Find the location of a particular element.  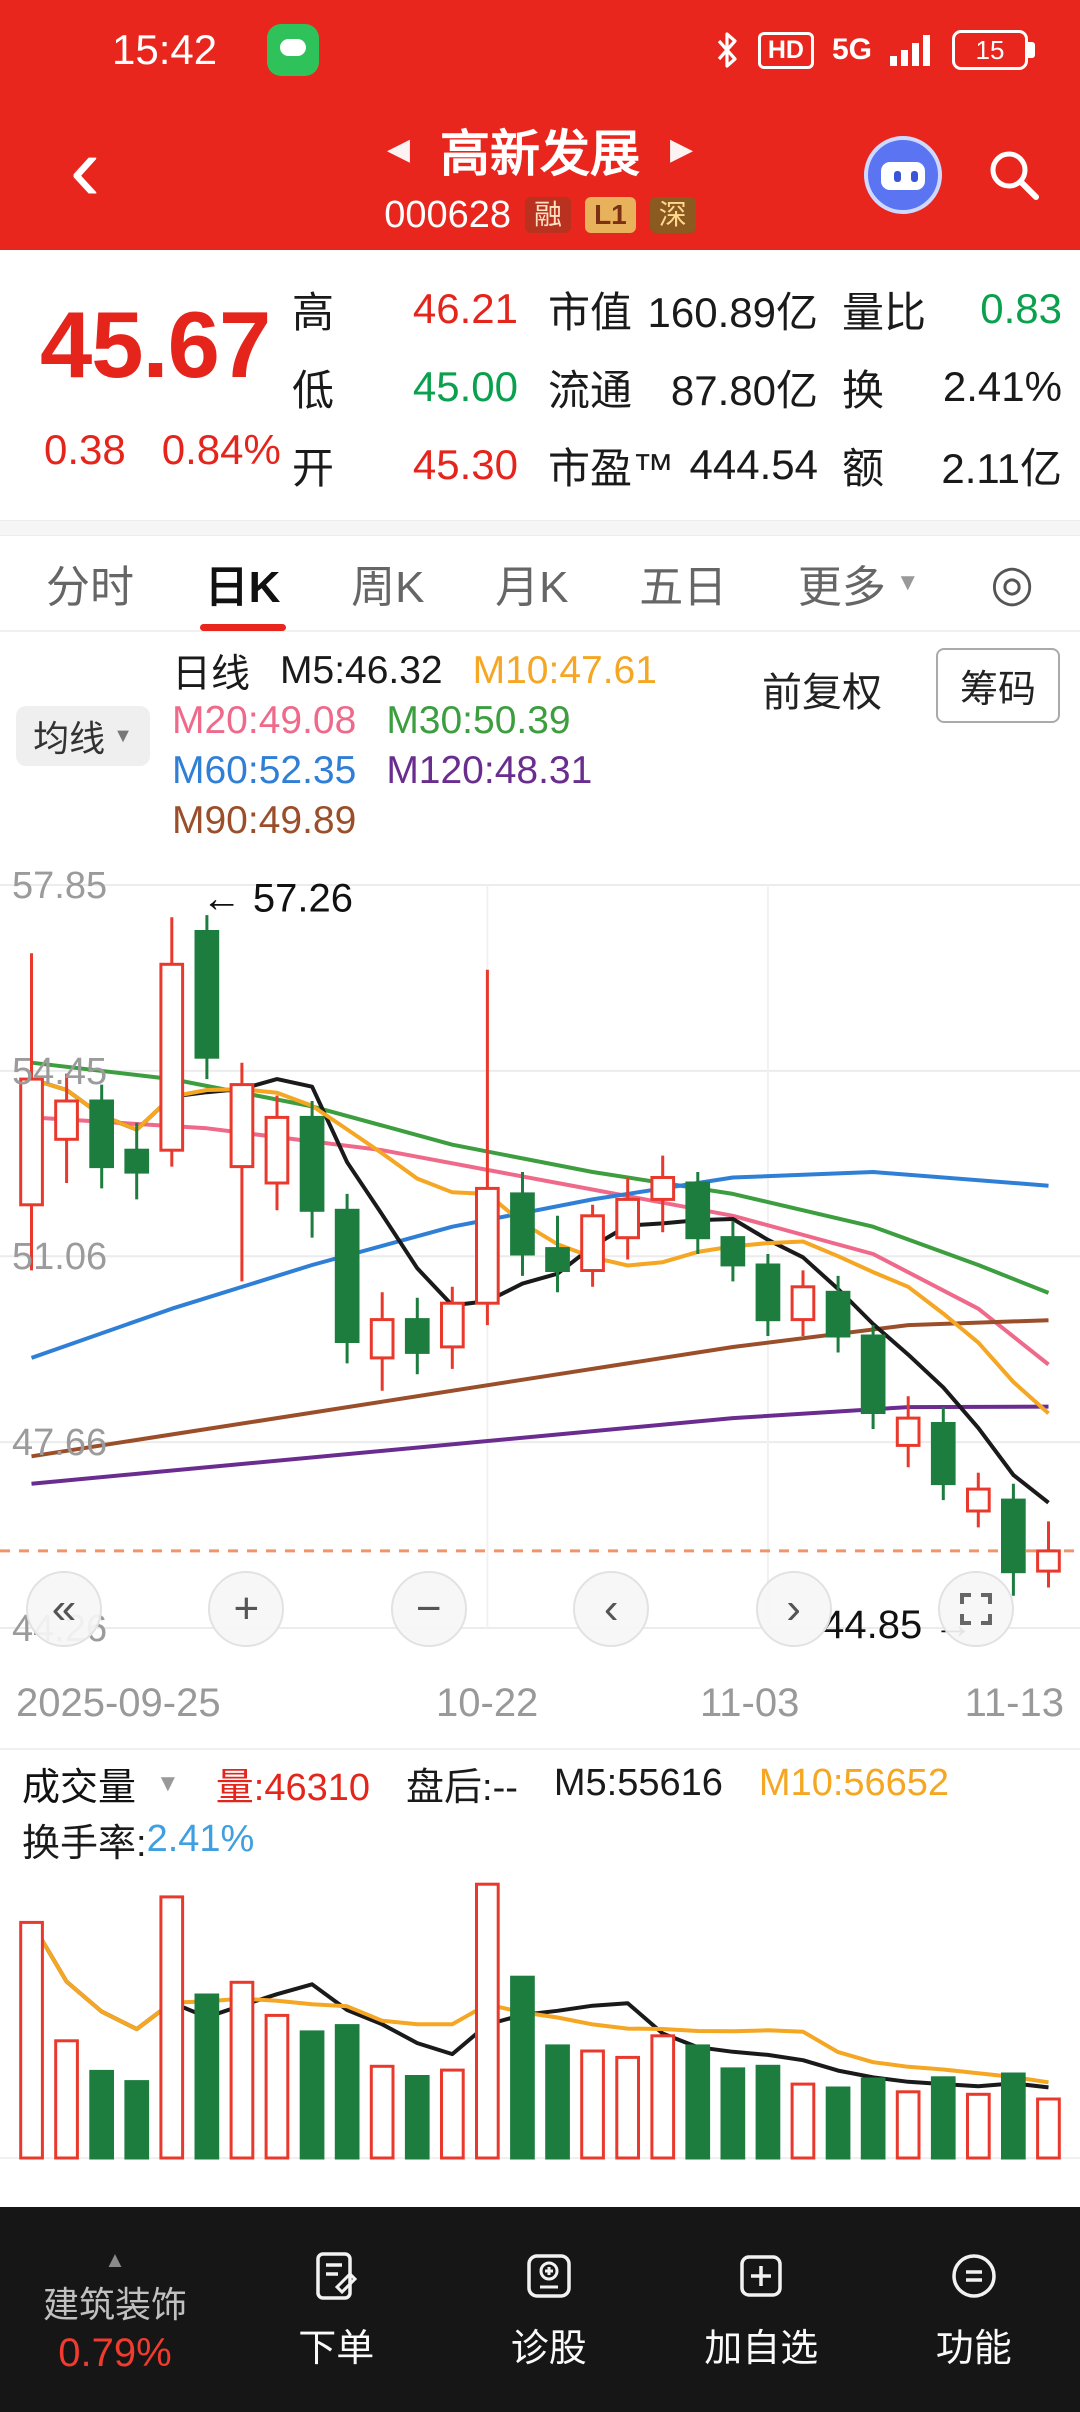

search-icon is located at coordinates (1014, 175).